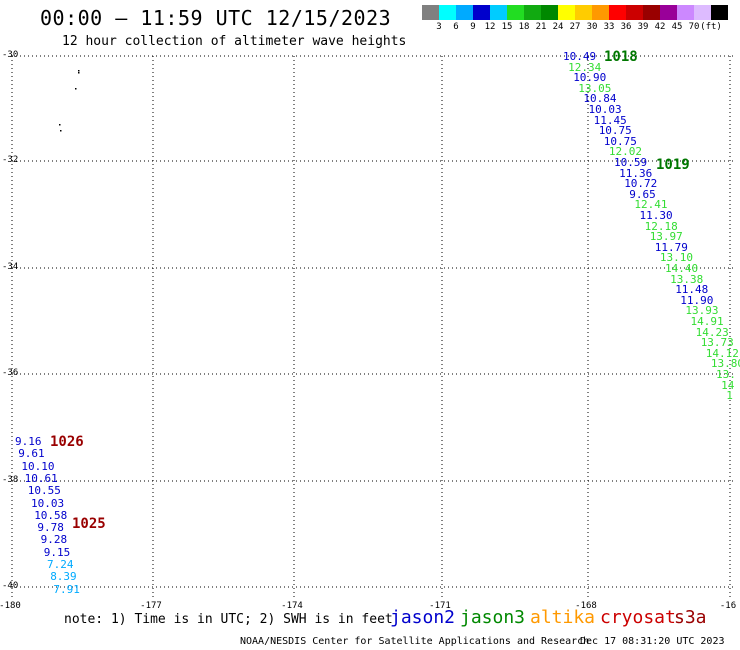 The height and width of the screenshot is (650, 740). Describe the element at coordinates (558, 27) in the screenshot. I see `scale-label: 24` at that location.